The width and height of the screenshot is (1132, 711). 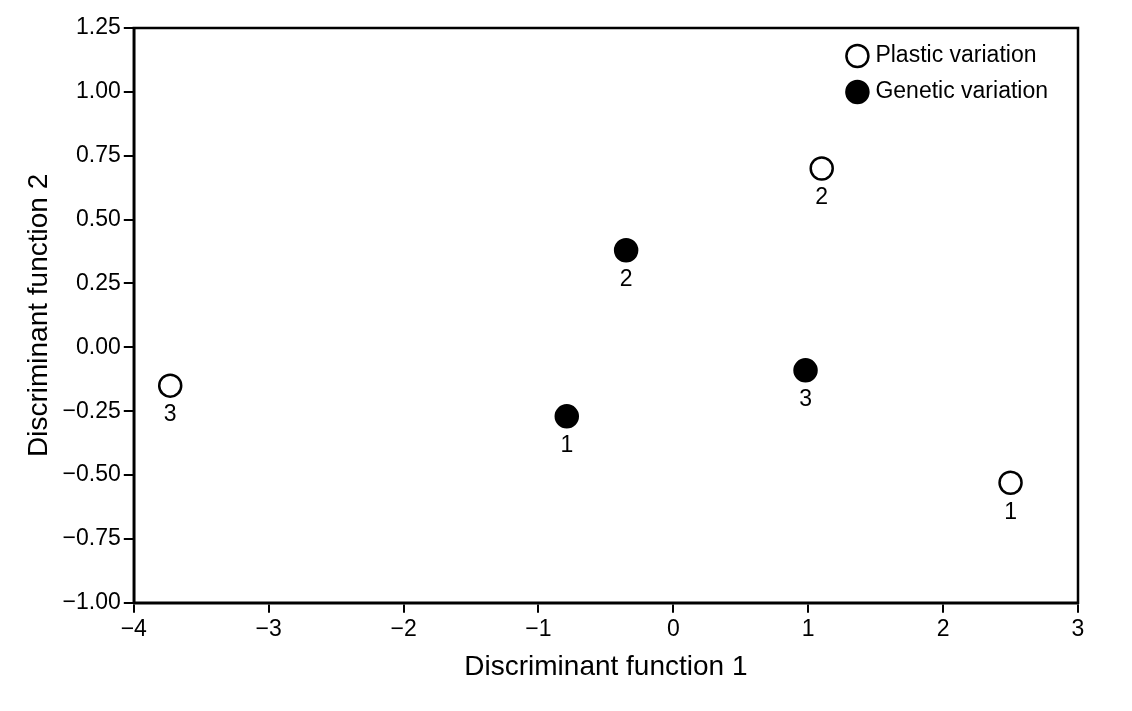 I want to click on x-tick-label: 0, so click(x=673, y=627).